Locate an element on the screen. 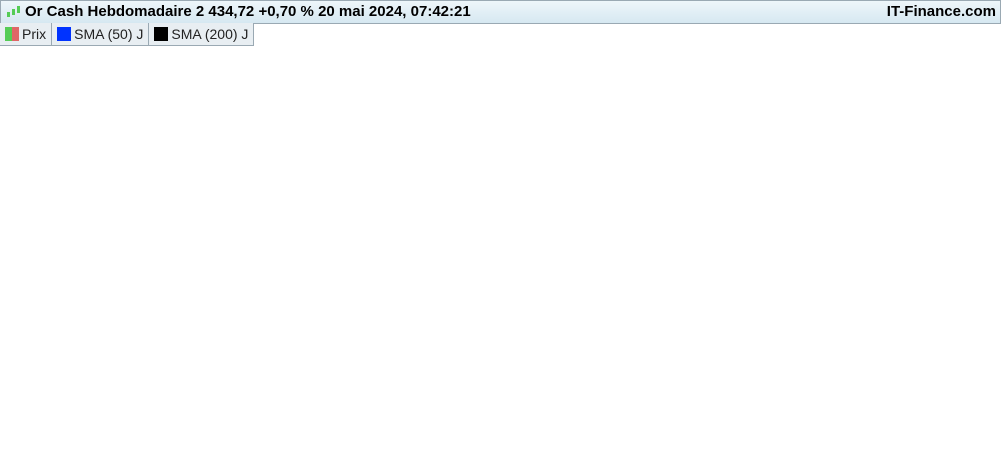 This screenshot has height=469, width=1001. legend-item-sma50: SMA (50) J is located at coordinates (101, 34).